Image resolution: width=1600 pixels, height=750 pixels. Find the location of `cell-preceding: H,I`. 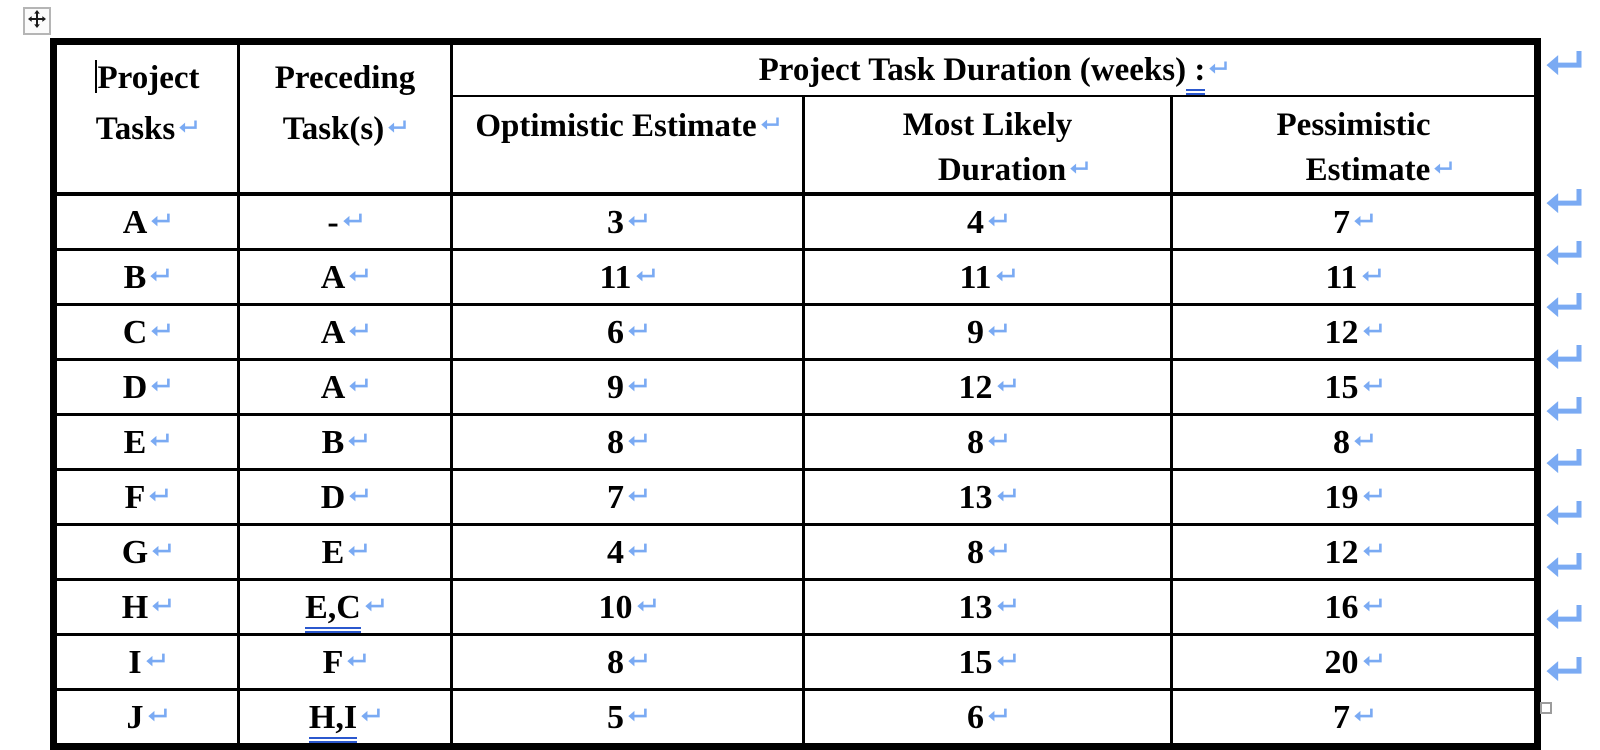

cell-preceding: H,I is located at coordinates (345, 718).